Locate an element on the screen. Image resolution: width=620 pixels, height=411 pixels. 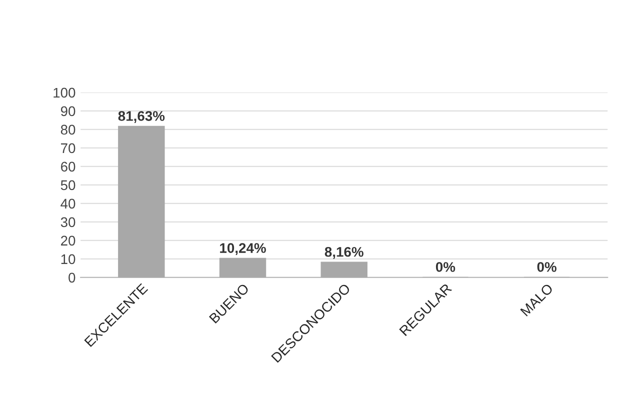
y-tick-label: 90 is located at coordinates (68, 111).